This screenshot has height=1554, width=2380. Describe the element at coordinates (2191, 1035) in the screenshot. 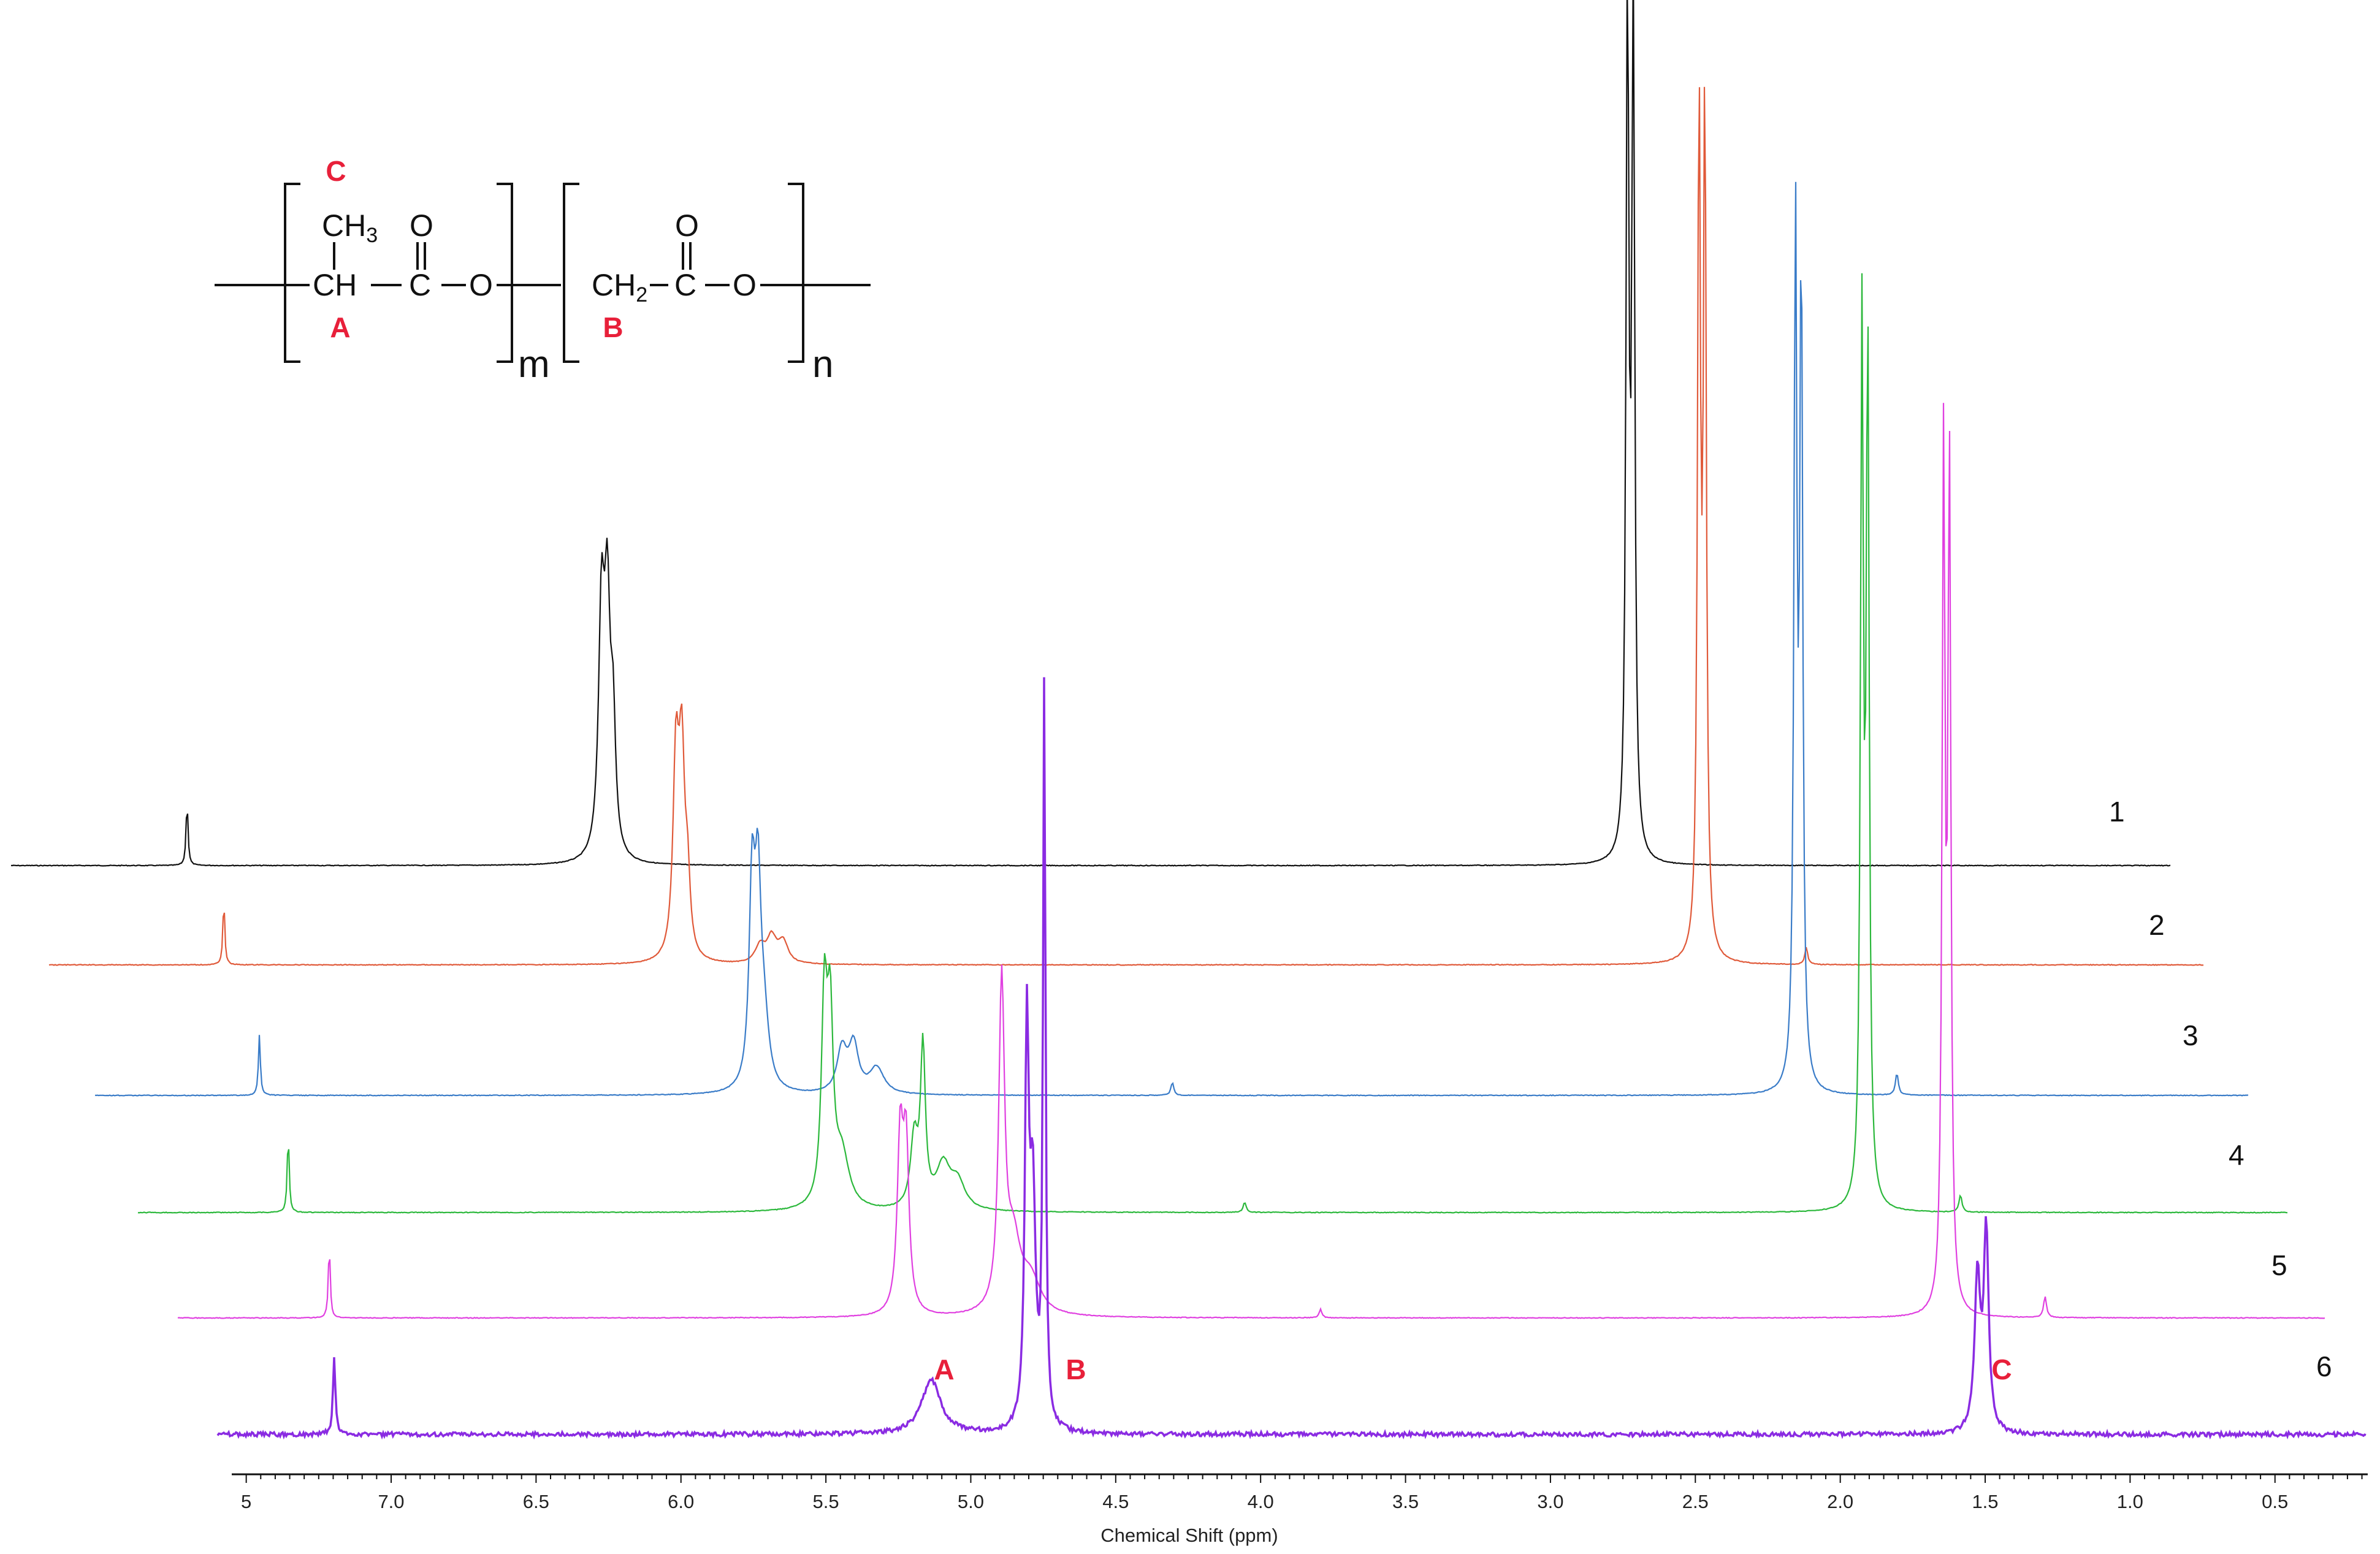

I see `trace-label-3: 3` at that location.